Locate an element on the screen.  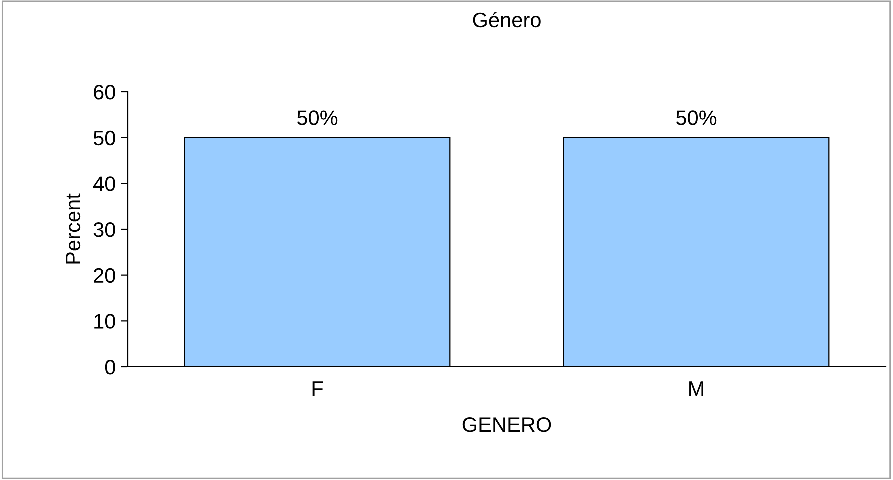
y-tick-label: 10 is located at coordinates (105, 321).